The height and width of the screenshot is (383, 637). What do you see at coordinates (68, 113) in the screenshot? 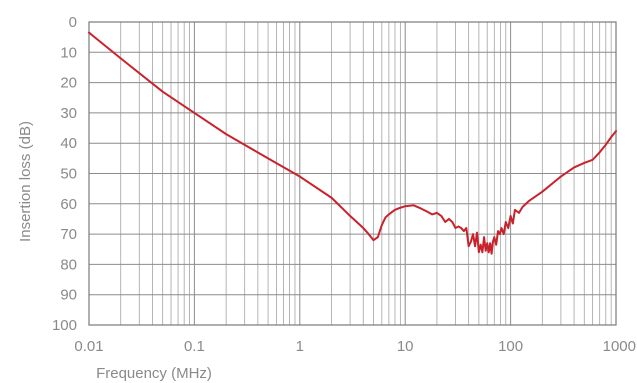
I see `y-tick-label: 30` at bounding box center [68, 113].